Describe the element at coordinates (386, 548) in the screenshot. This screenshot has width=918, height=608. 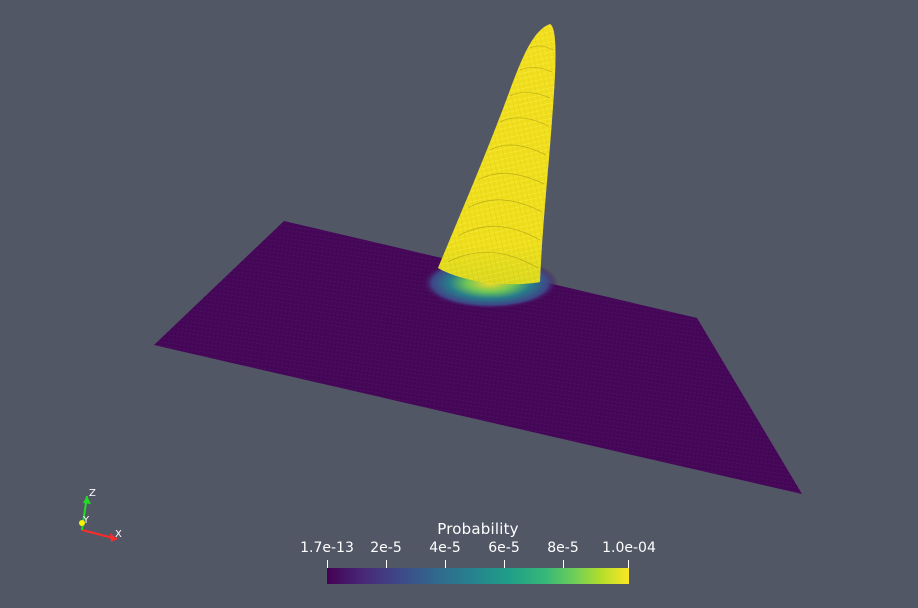
I see `colorbar-tick-label: 2e-5` at that location.